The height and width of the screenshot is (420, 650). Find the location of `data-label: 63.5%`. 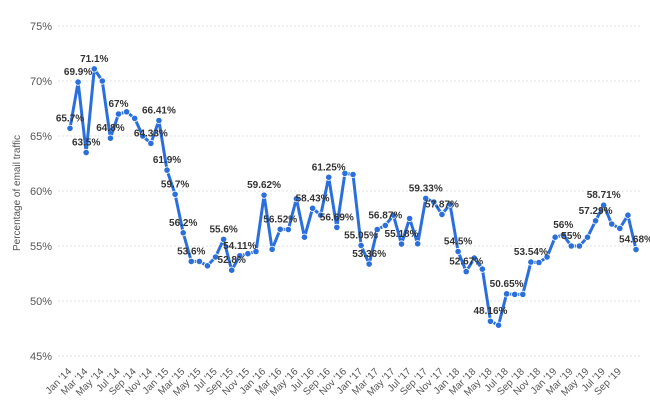

data-label: 63.5% is located at coordinates (86, 143).